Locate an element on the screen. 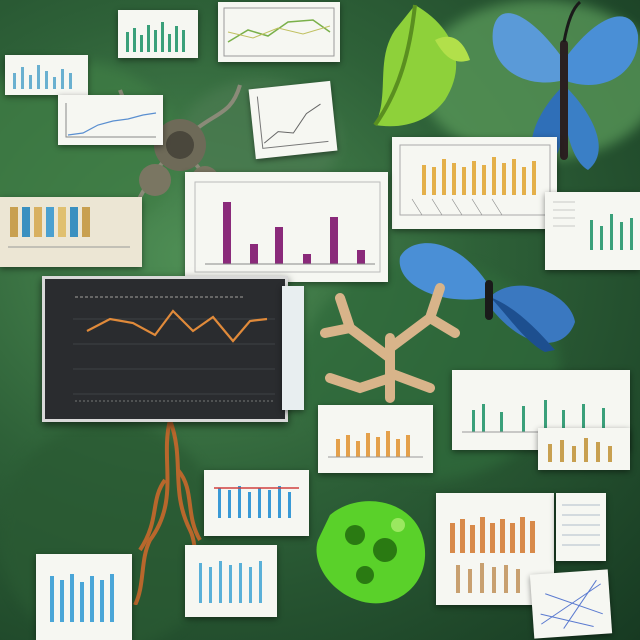 The image size is (640, 640). chart-line is located at coordinates (177, 326).